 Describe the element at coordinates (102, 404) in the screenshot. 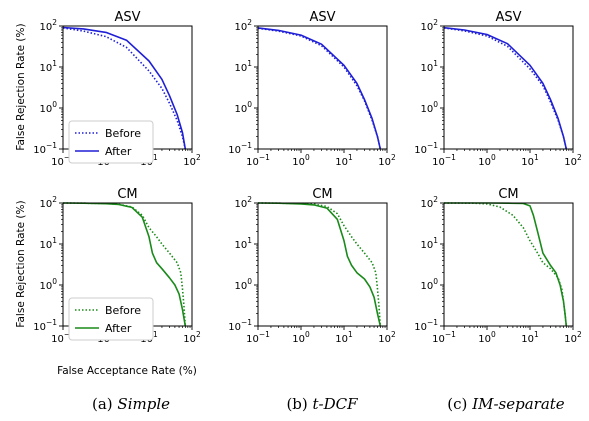

I see `caption-a-label: (a)` at that location.